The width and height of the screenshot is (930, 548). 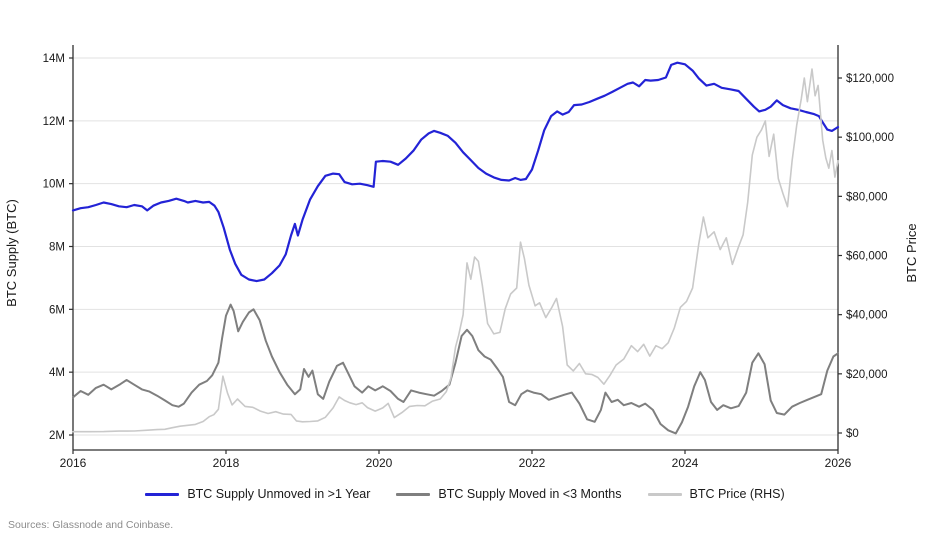 I want to click on right-axis-tick-label: $0, so click(x=852, y=434).